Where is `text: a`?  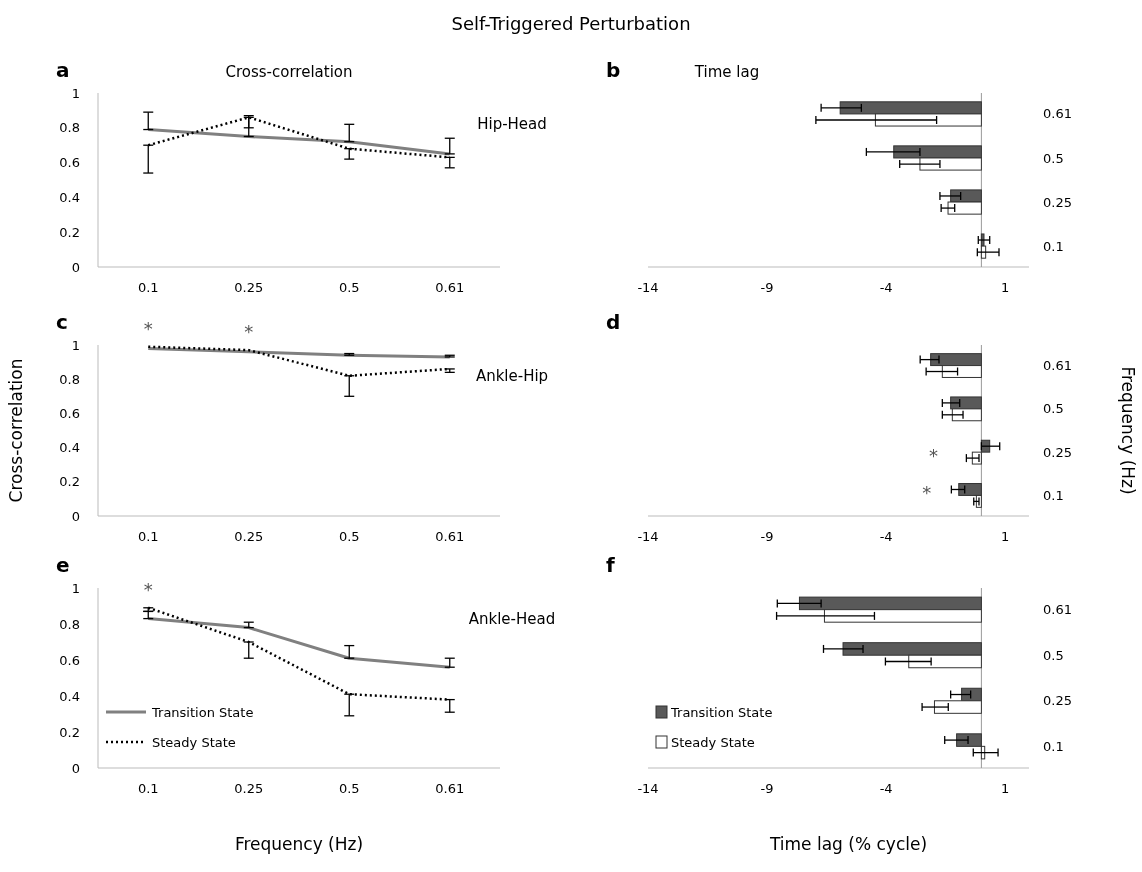
text: a is located at coordinates (63, 70).